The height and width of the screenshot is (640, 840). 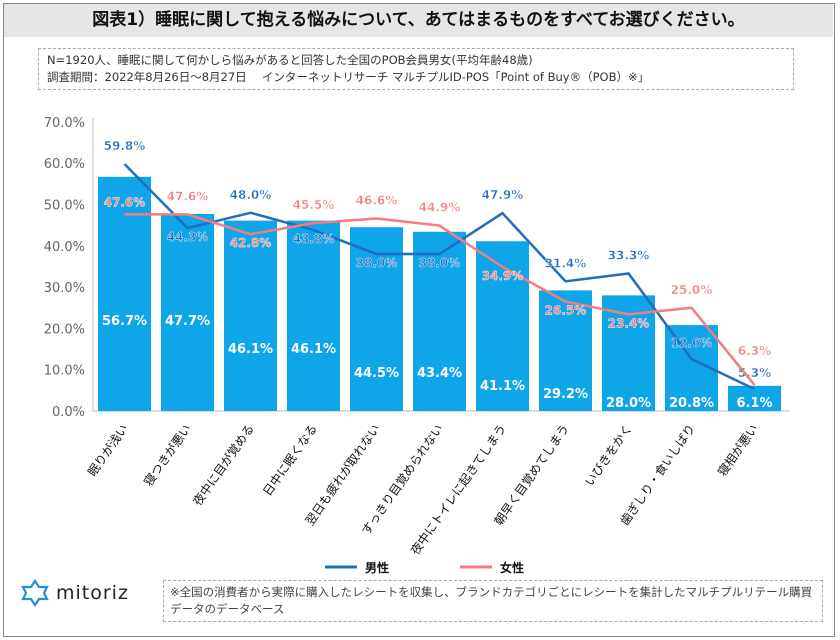 I want to click on x-tick-label: 朝早く目覚めてしまう, so click(x=532, y=475).